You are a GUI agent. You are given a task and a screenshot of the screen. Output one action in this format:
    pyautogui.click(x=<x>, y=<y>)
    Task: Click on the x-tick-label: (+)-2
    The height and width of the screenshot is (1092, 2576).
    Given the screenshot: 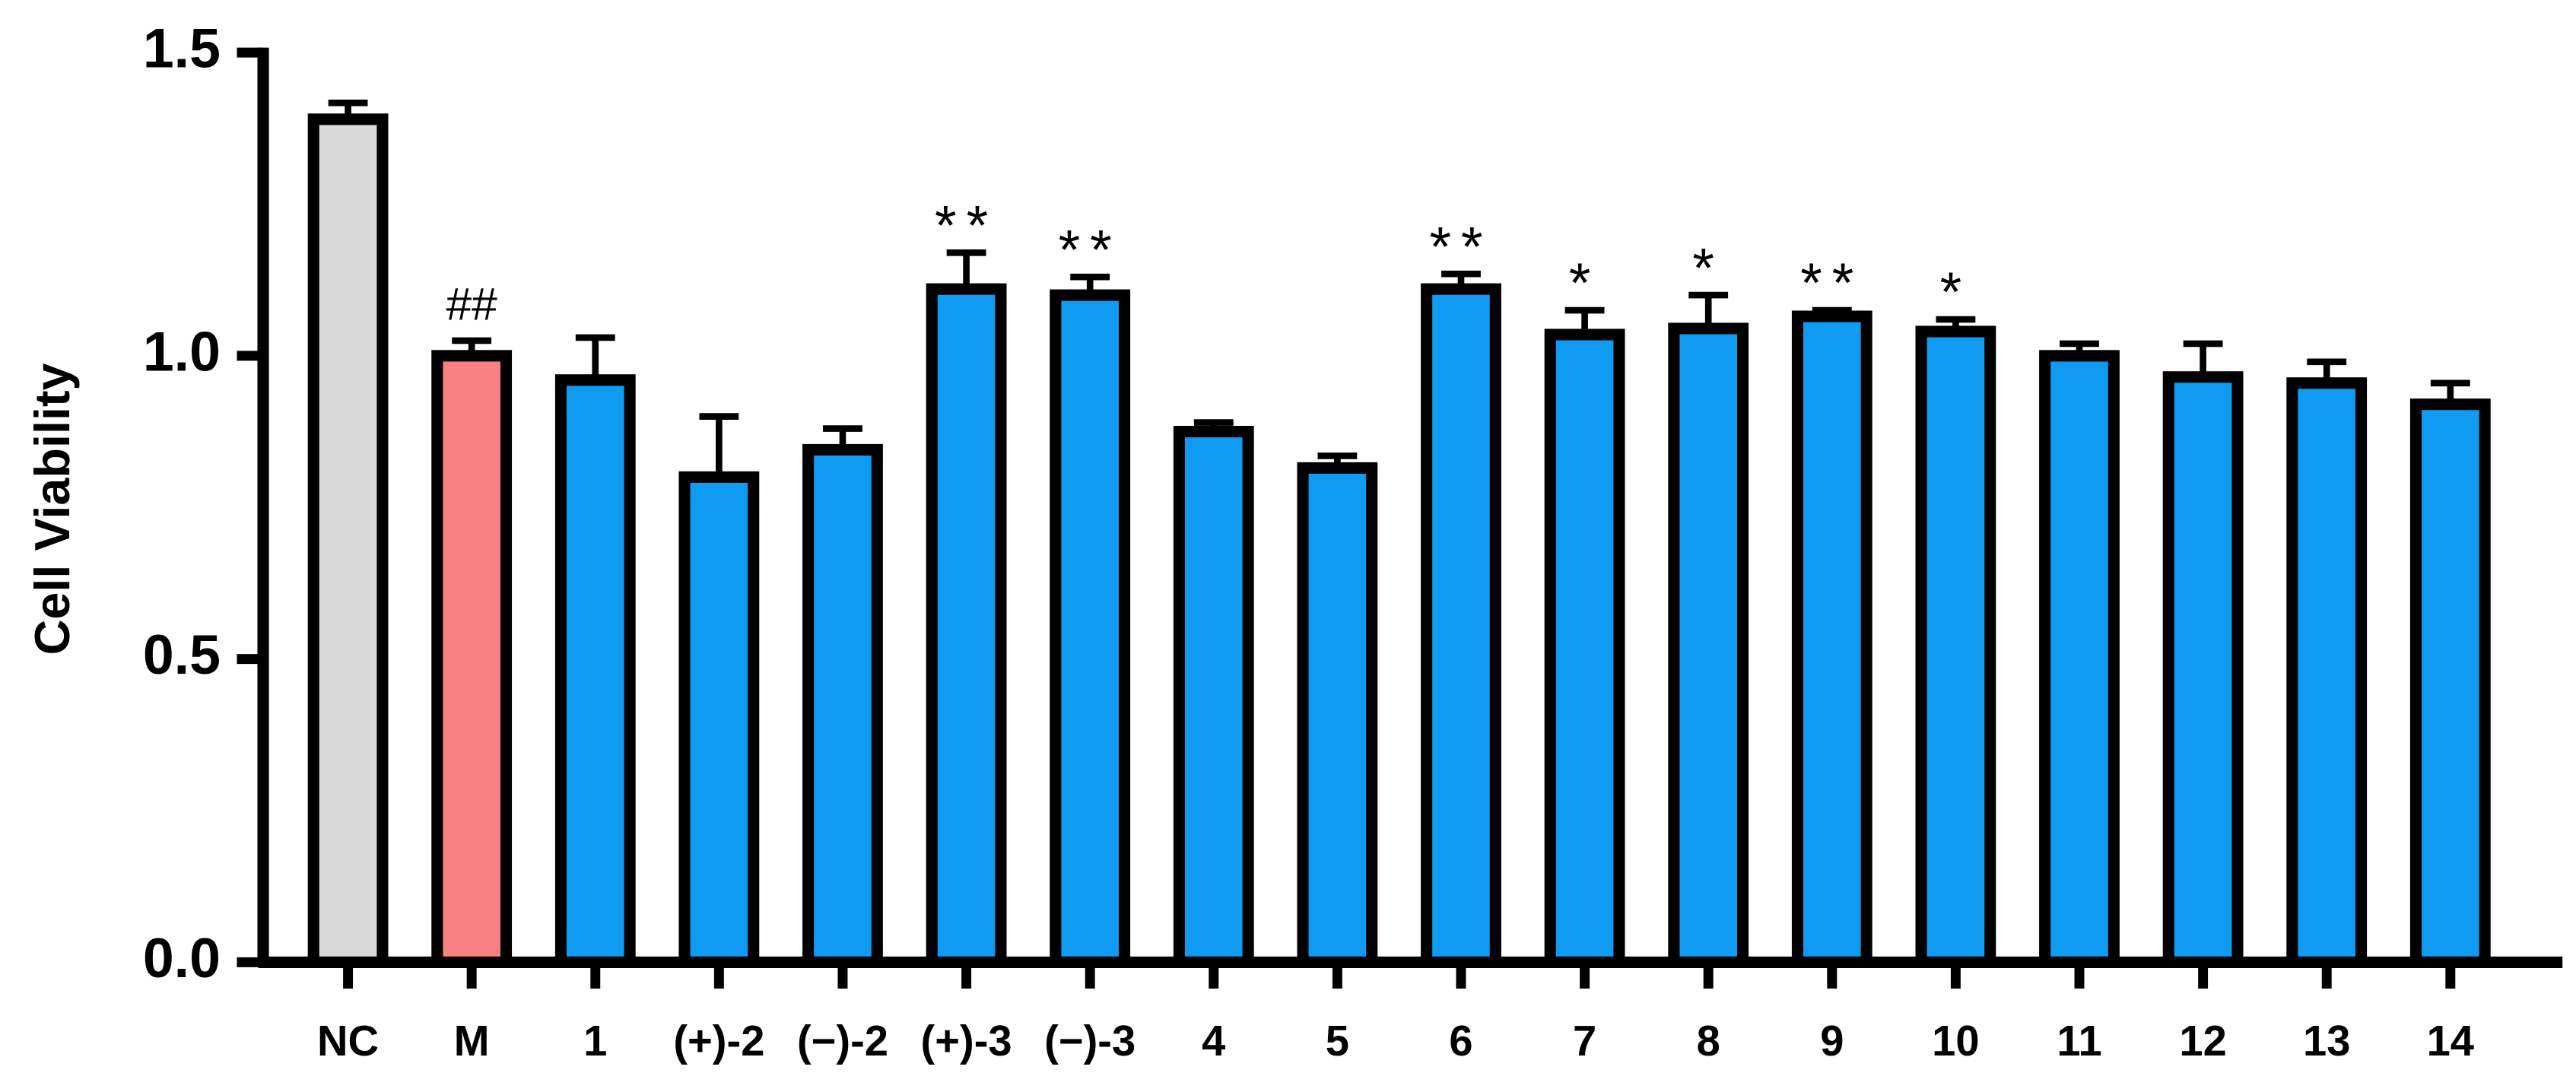 What is the action you would take?
    pyautogui.click(x=718, y=1041)
    